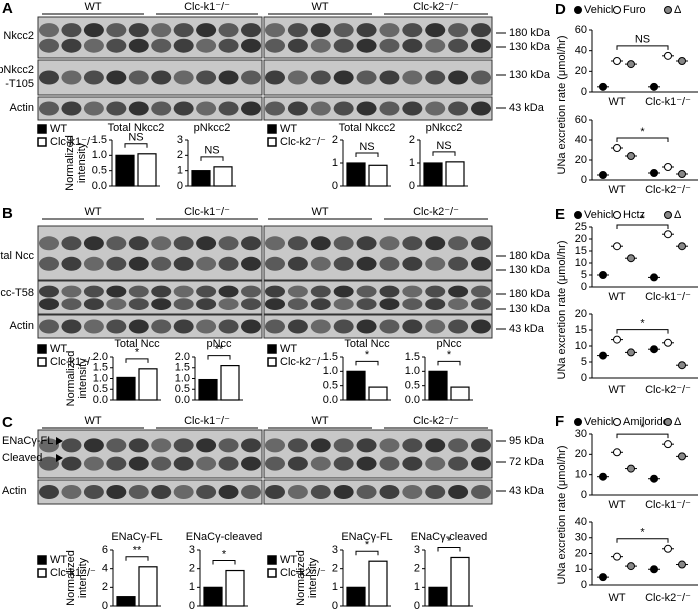 The height and width of the screenshot is (614, 700). I want to click on group-label: WT, so click(319, 421).